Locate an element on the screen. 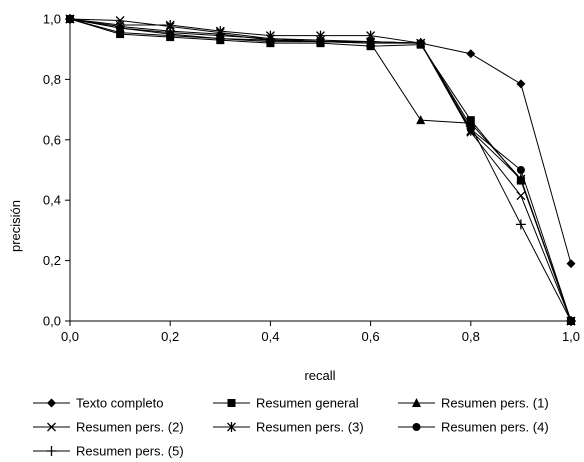  y-tick-label: 0,4 is located at coordinates (52, 200).